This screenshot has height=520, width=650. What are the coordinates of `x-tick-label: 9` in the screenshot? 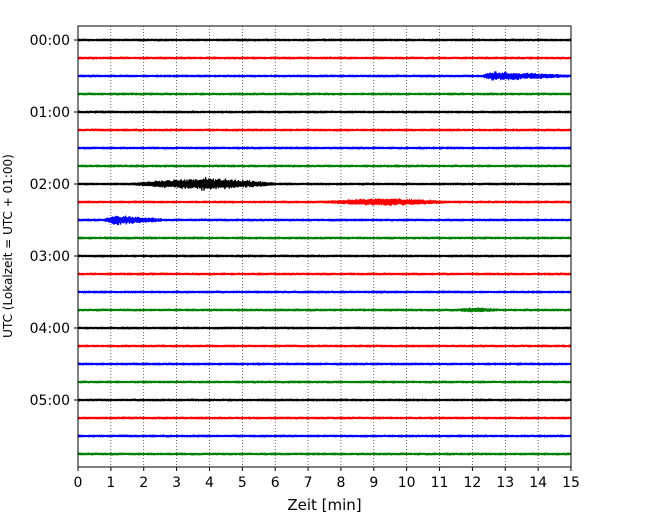 It's located at (373, 483).